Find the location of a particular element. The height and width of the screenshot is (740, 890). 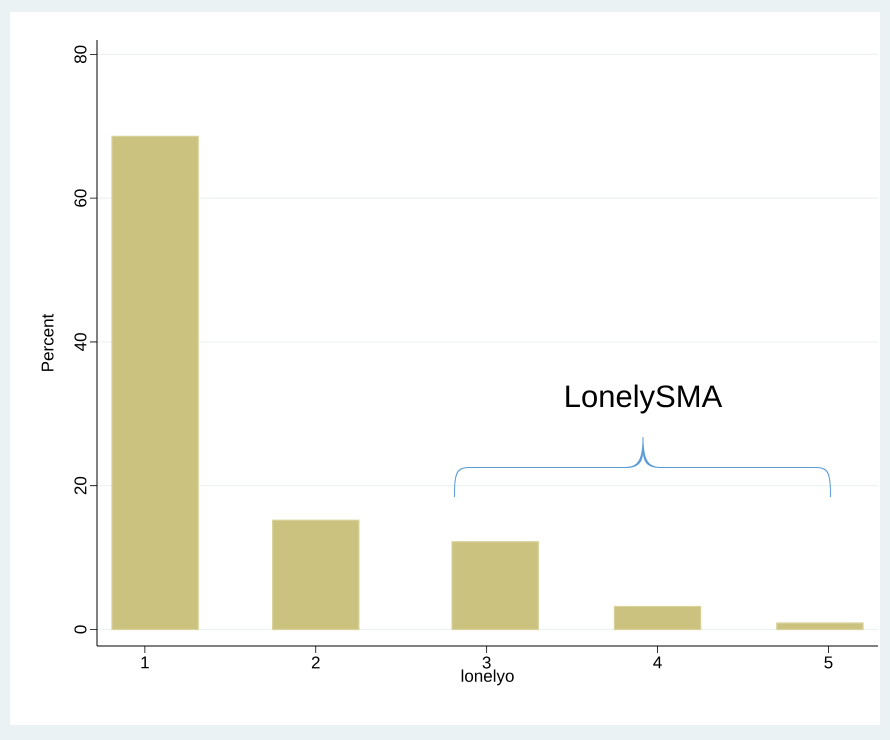

y-tick-label: 60 is located at coordinates (80, 198).